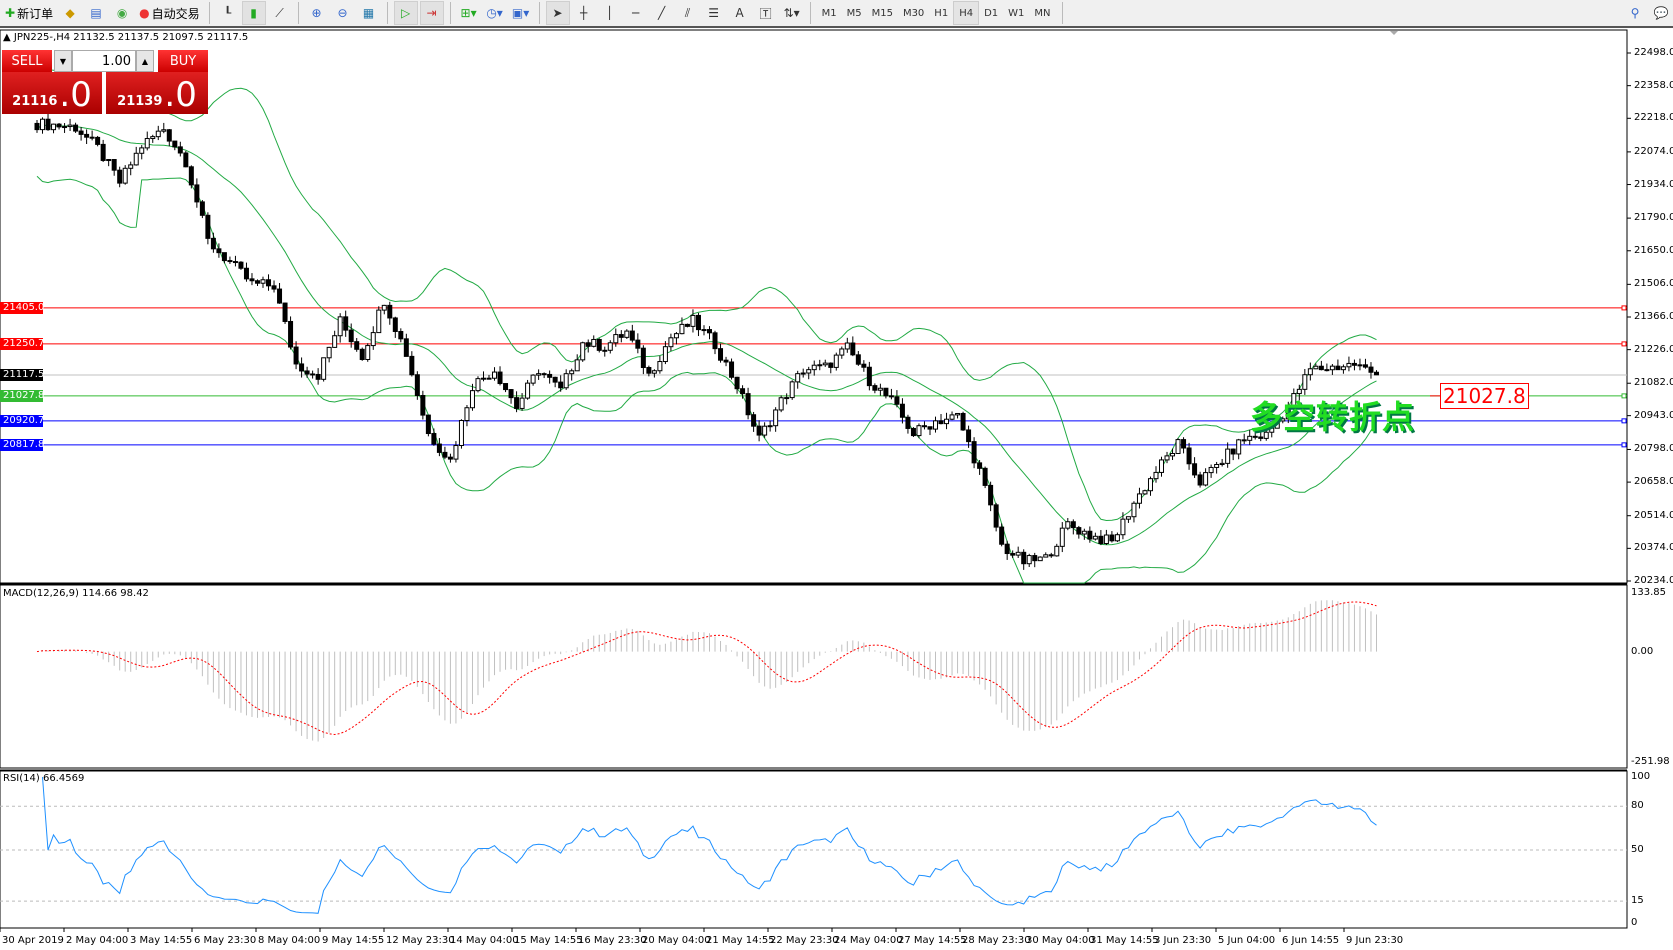 This screenshot has width=1673, height=950. Describe the element at coordinates (1247, 940) in the screenshot. I see `time-axis-label: 5 Jun 04:00` at that location.